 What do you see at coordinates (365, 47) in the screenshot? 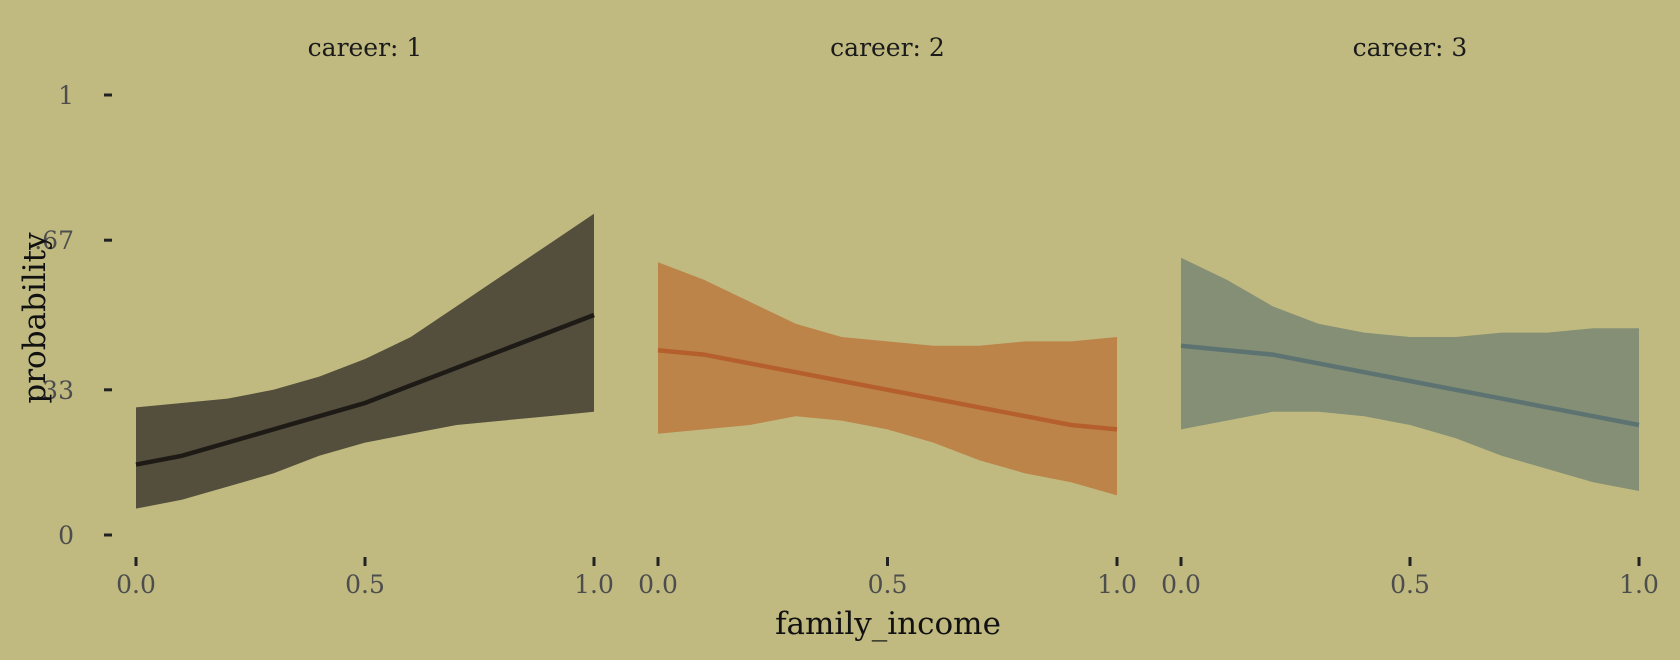
I see `panel-title: career: 1` at bounding box center [365, 47].